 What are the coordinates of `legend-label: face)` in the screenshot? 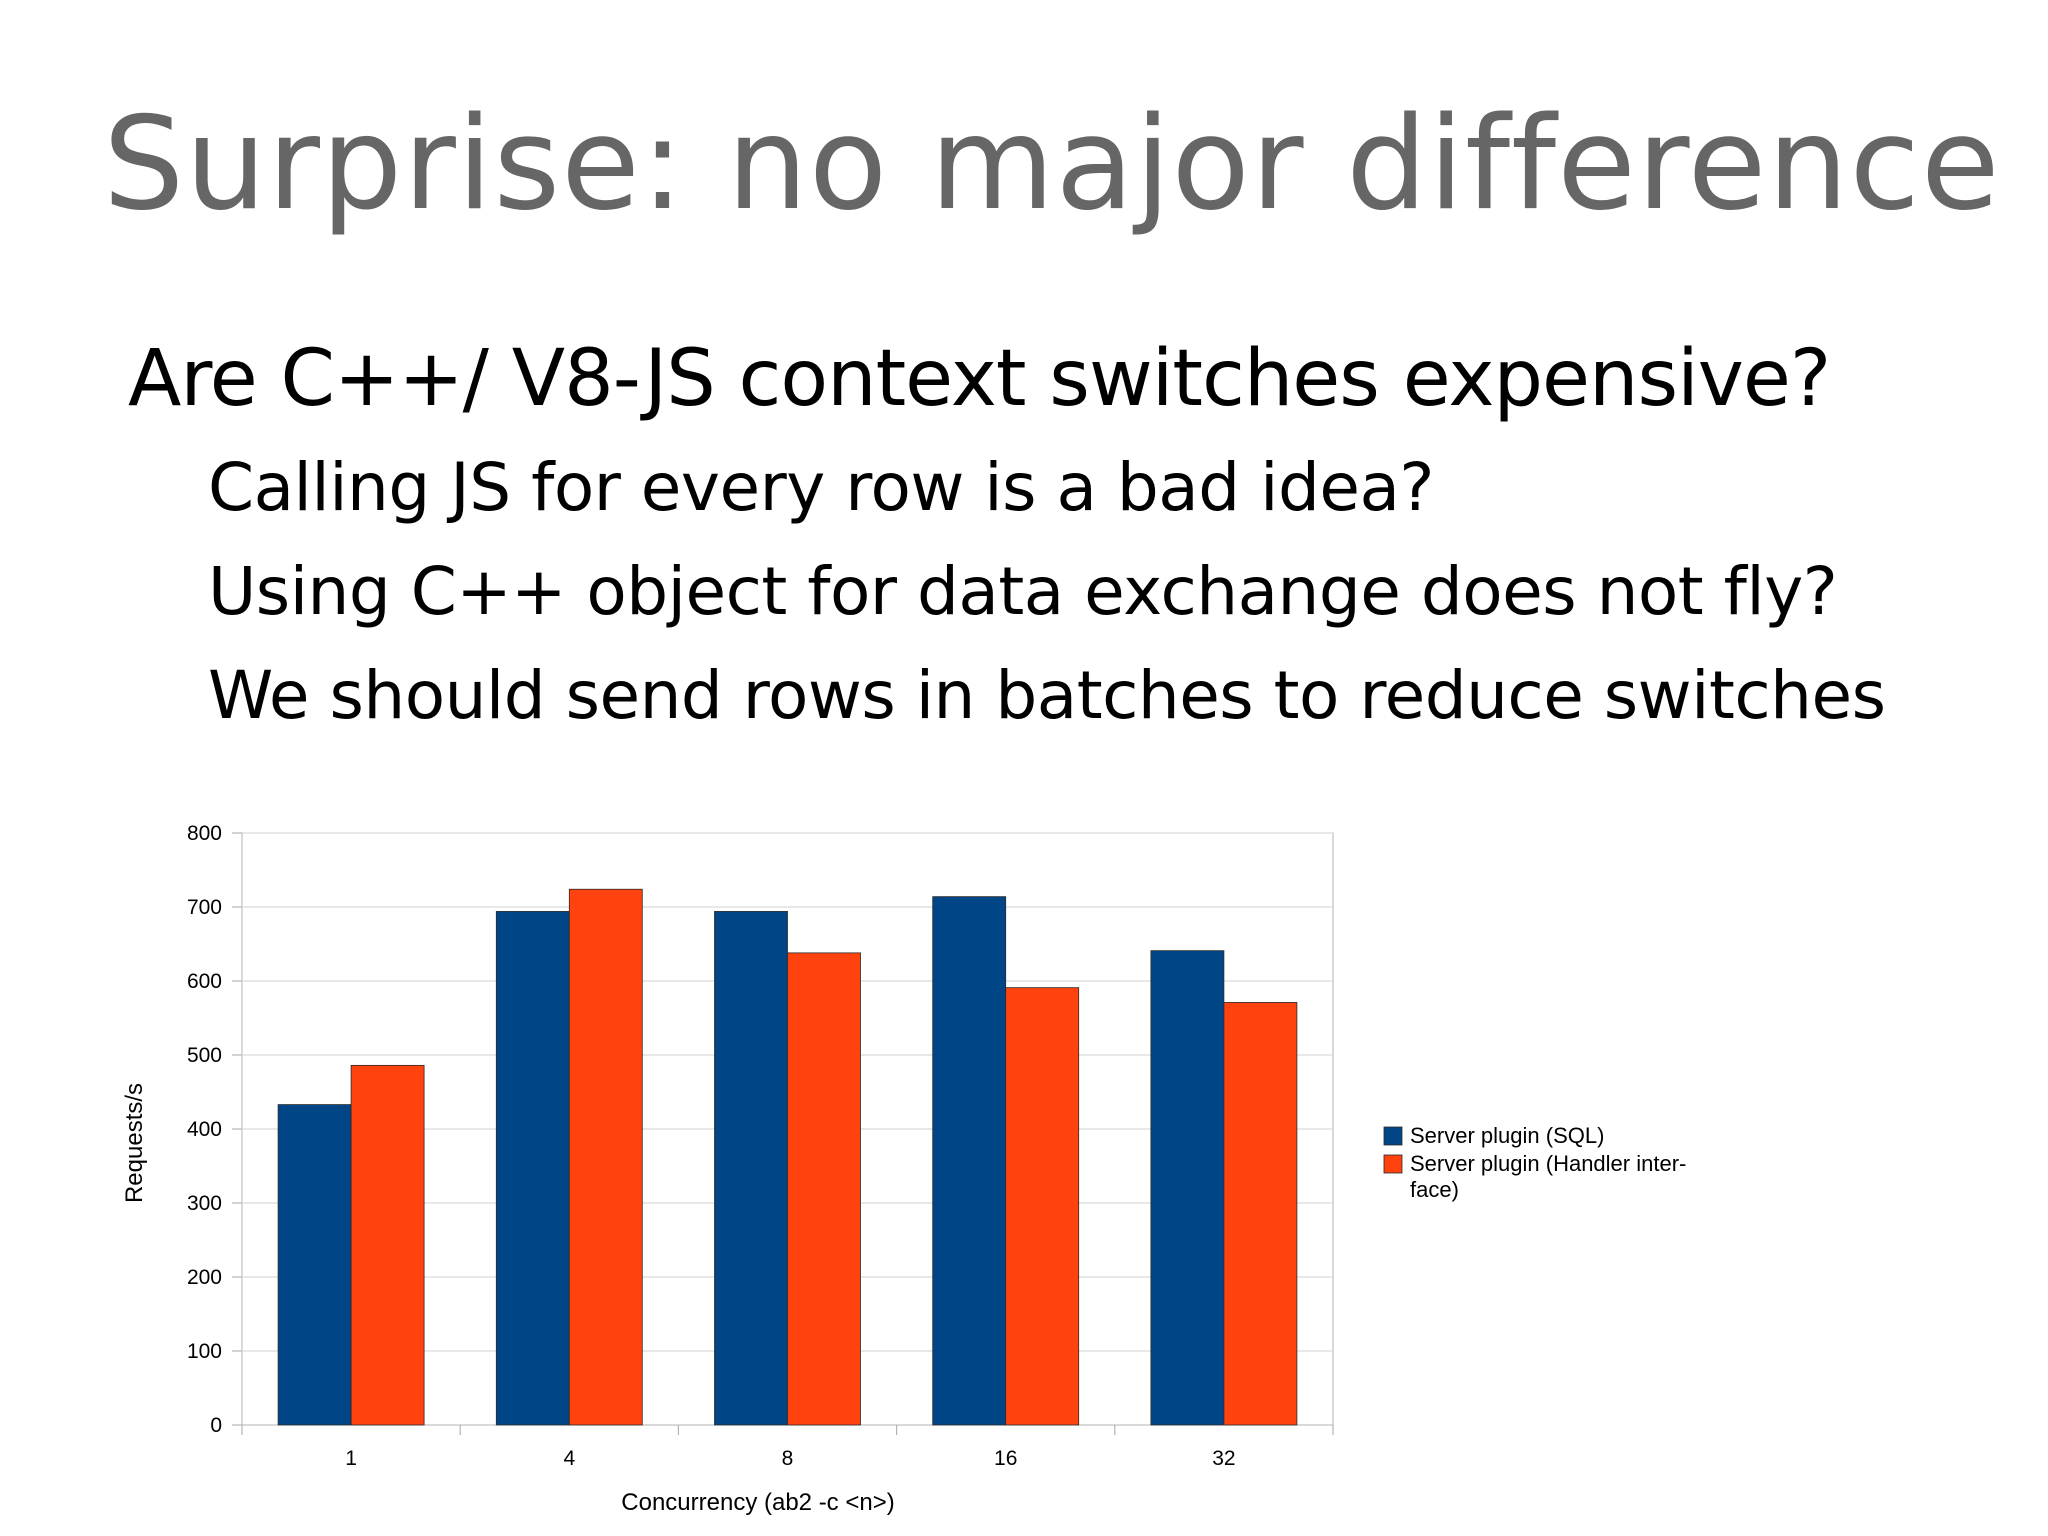 It's located at (1434, 1189).